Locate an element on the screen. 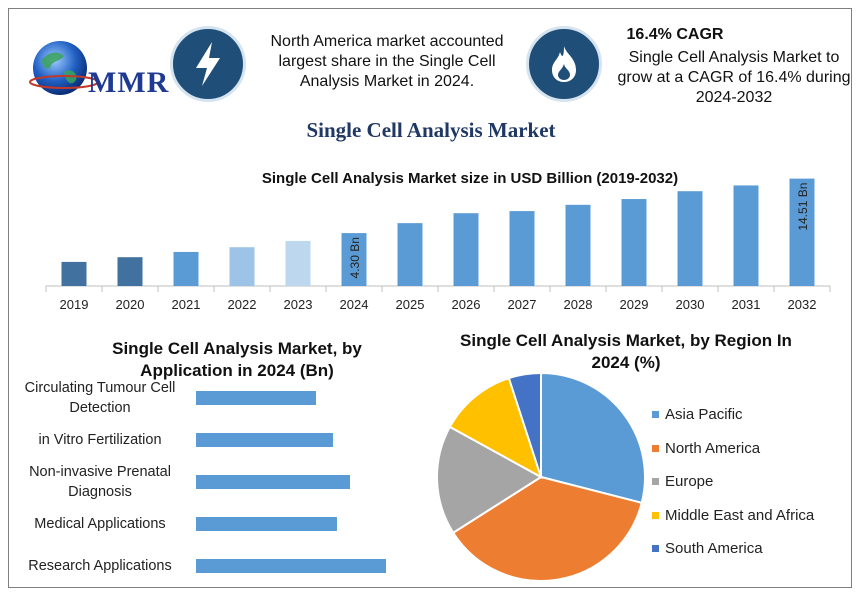  x-tick-label: 2030 is located at coordinates (690, 304).